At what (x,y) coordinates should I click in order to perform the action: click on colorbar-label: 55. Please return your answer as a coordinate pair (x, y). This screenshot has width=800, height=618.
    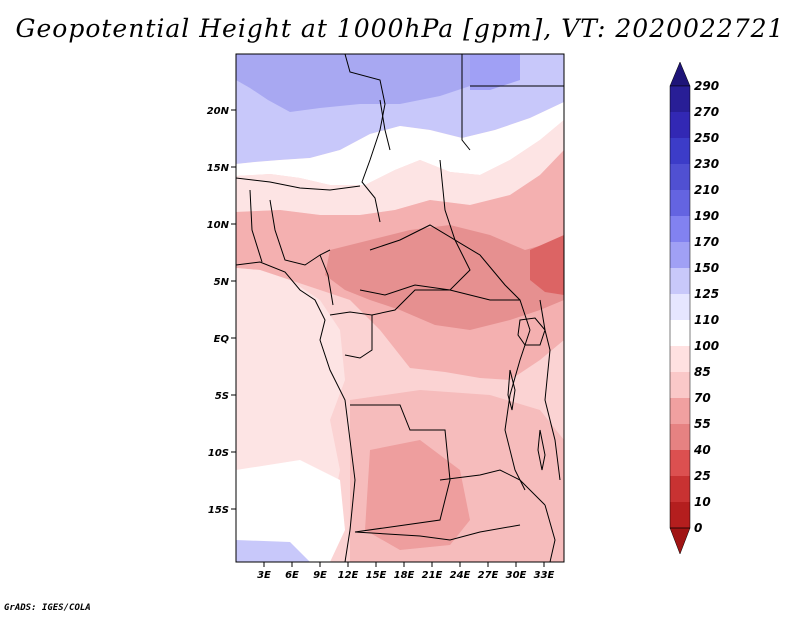
    Looking at the image, I should click on (702, 424).